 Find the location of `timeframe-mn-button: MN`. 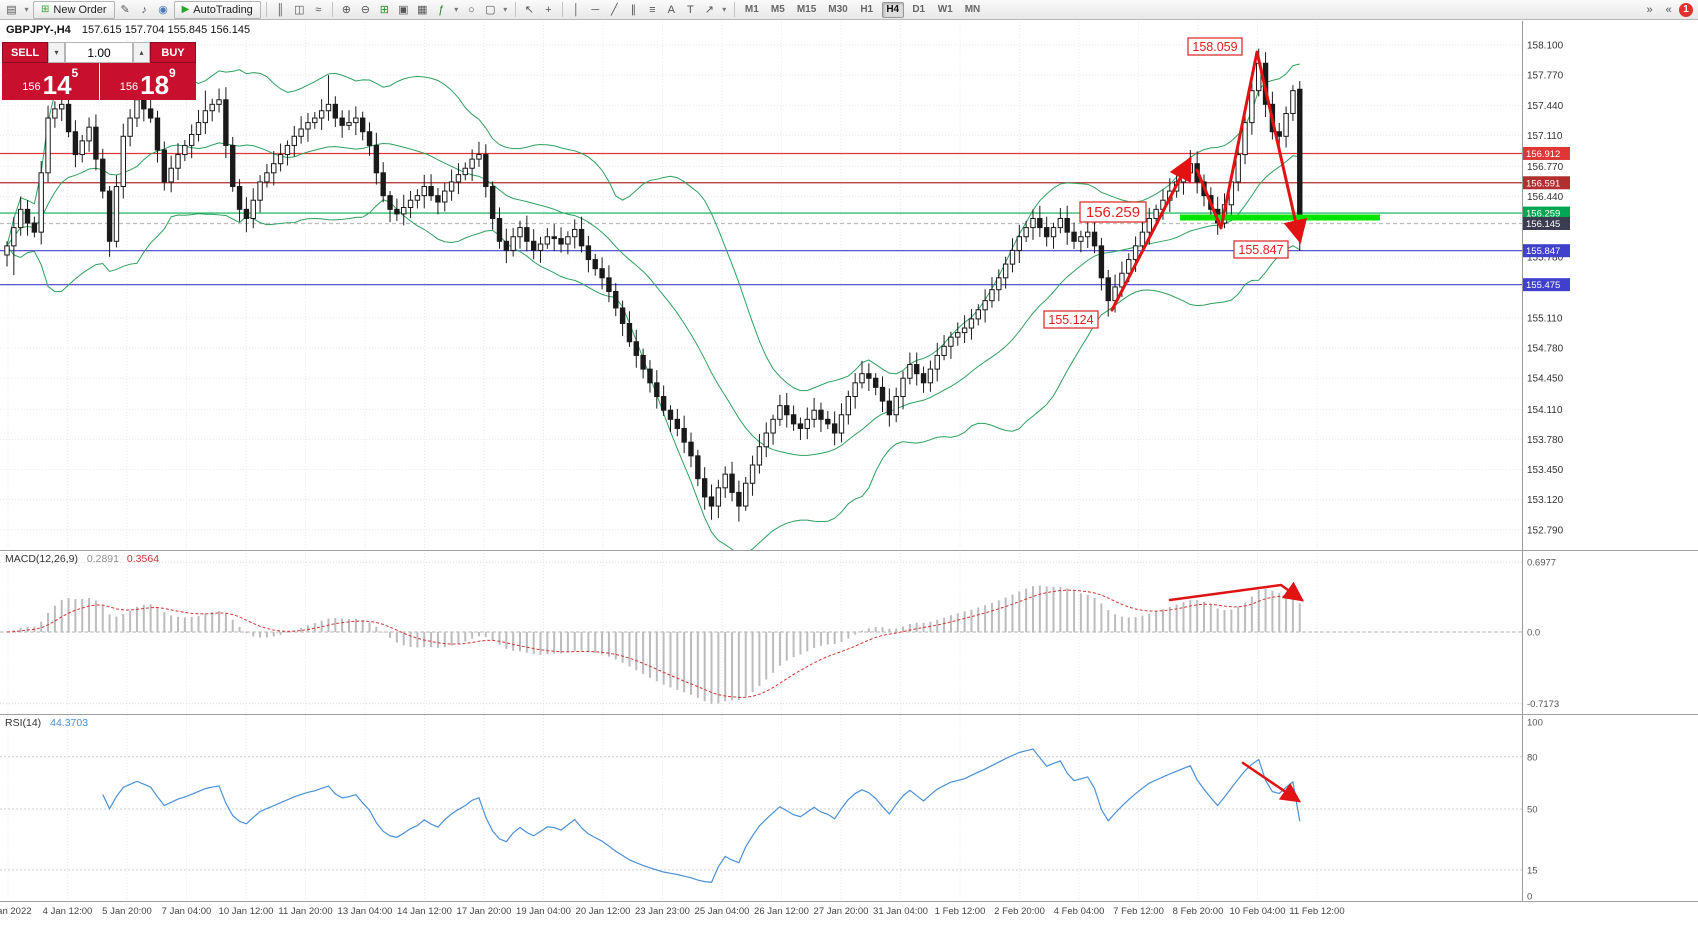

timeframe-mn-button: MN is located at coordinates (973, 10).